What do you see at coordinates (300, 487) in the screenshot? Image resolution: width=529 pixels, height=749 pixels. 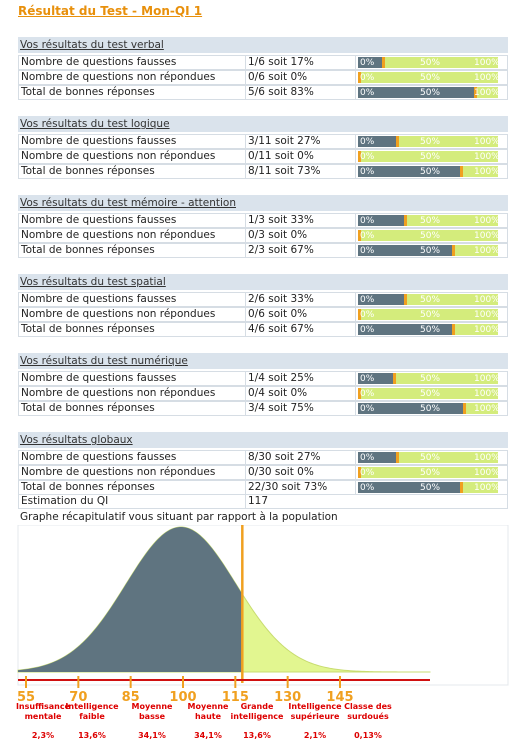 I see `row-result: 22/30 soit 73%` at bounding box center [300, 487].